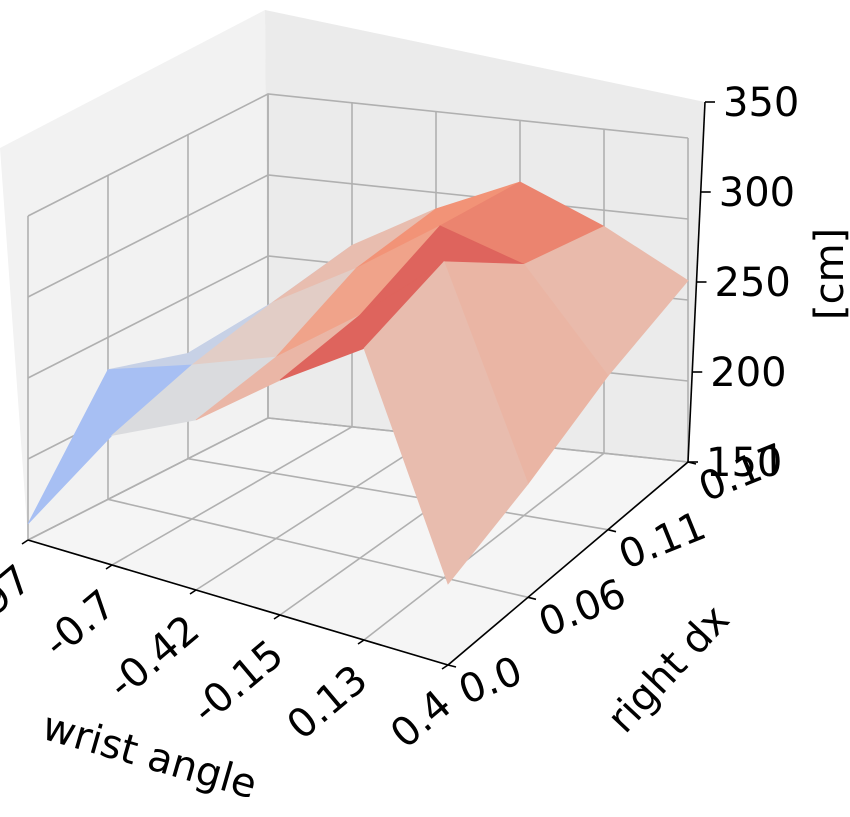 This screenshot has height=817, width=850. I want to click on y-tick-label: 0.0, so click(491, 681).